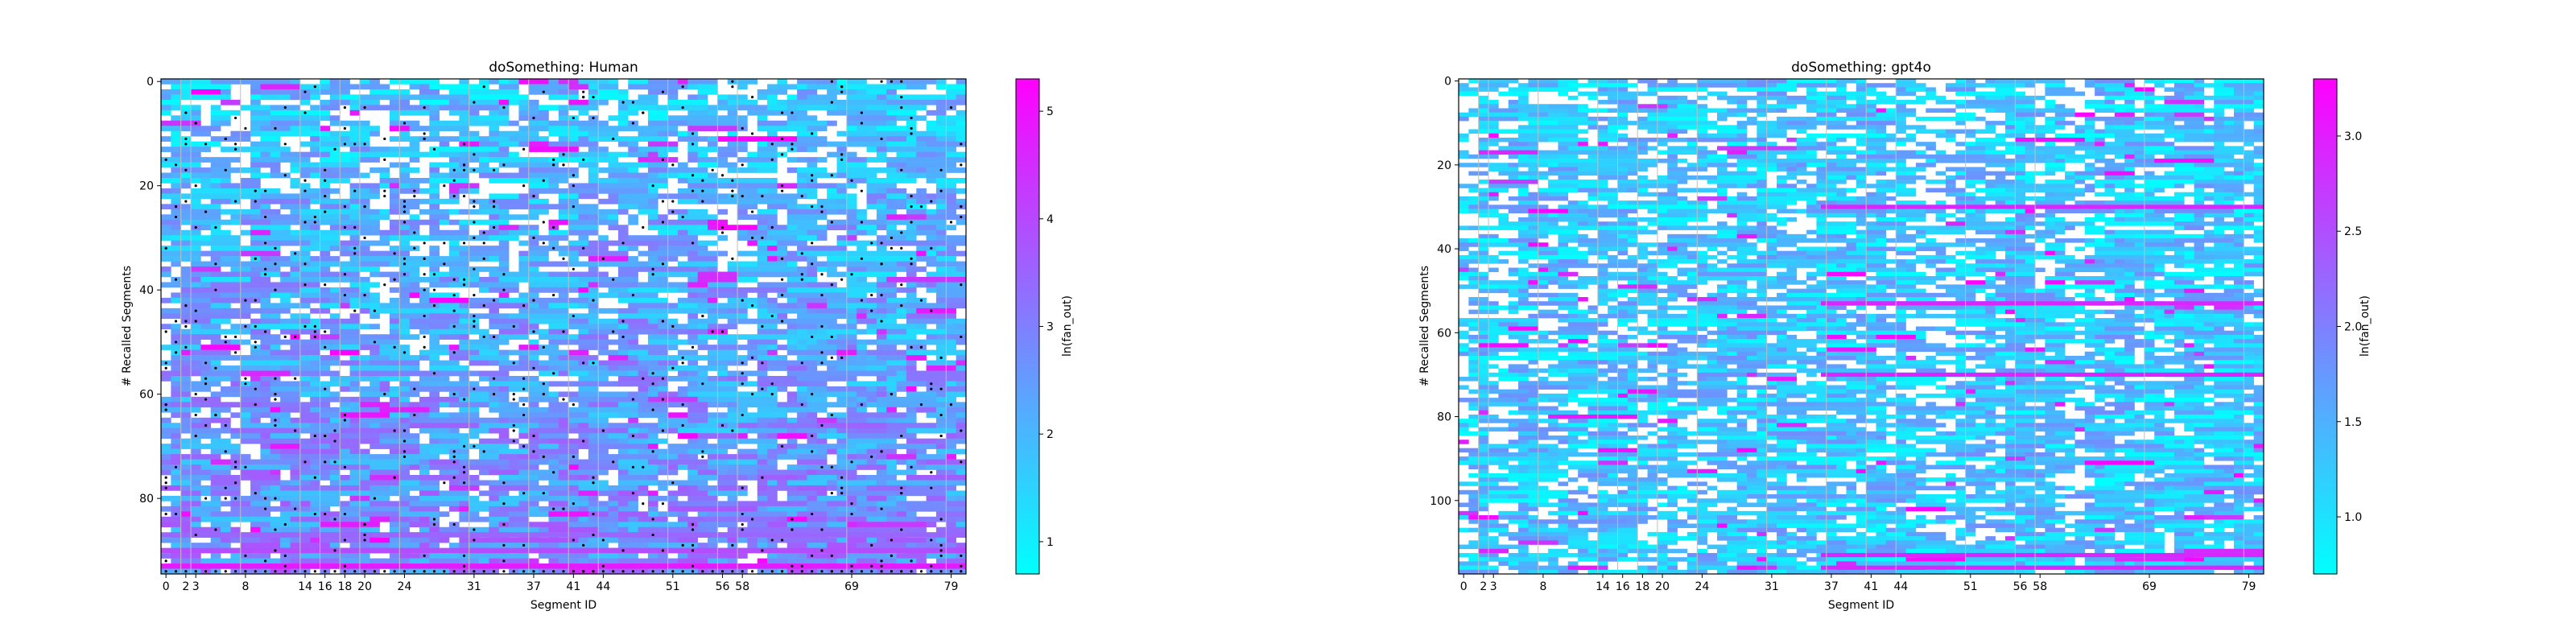 The image size is (2576, 644). What do you see at coordinates (603, 586) in the screenshot?
I see `x-tick-label: 44` at bounding box center [603, 586].